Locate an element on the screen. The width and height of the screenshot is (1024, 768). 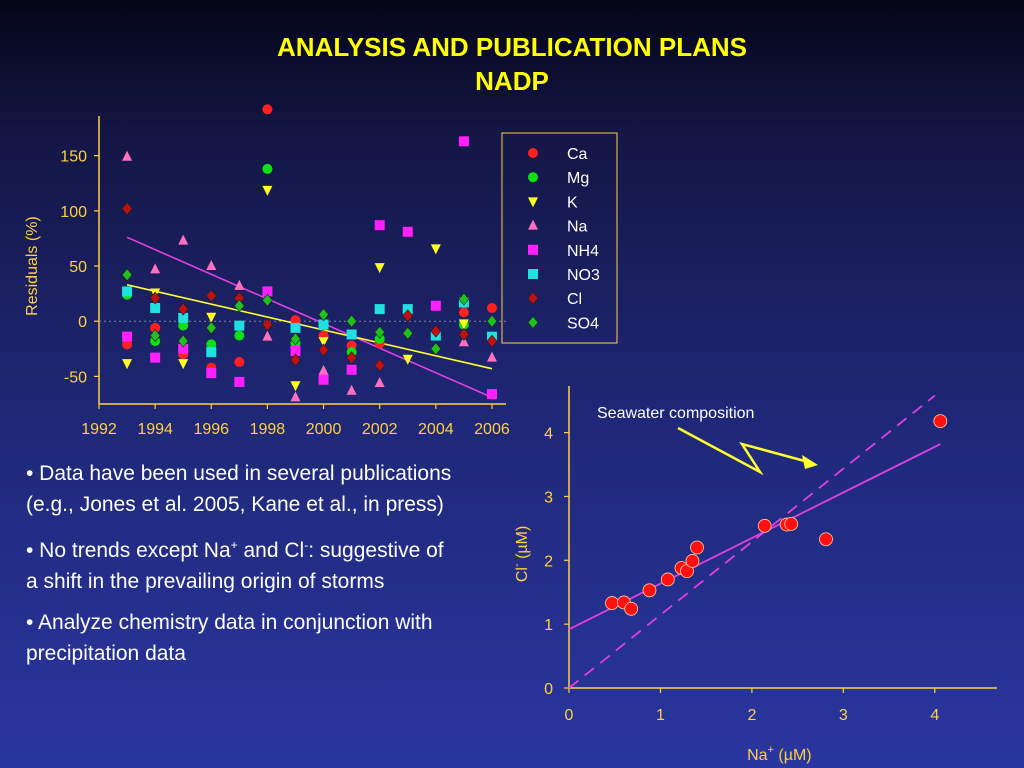
residuals-x-tick-label: 2004 is located at coordinates (436, 429).